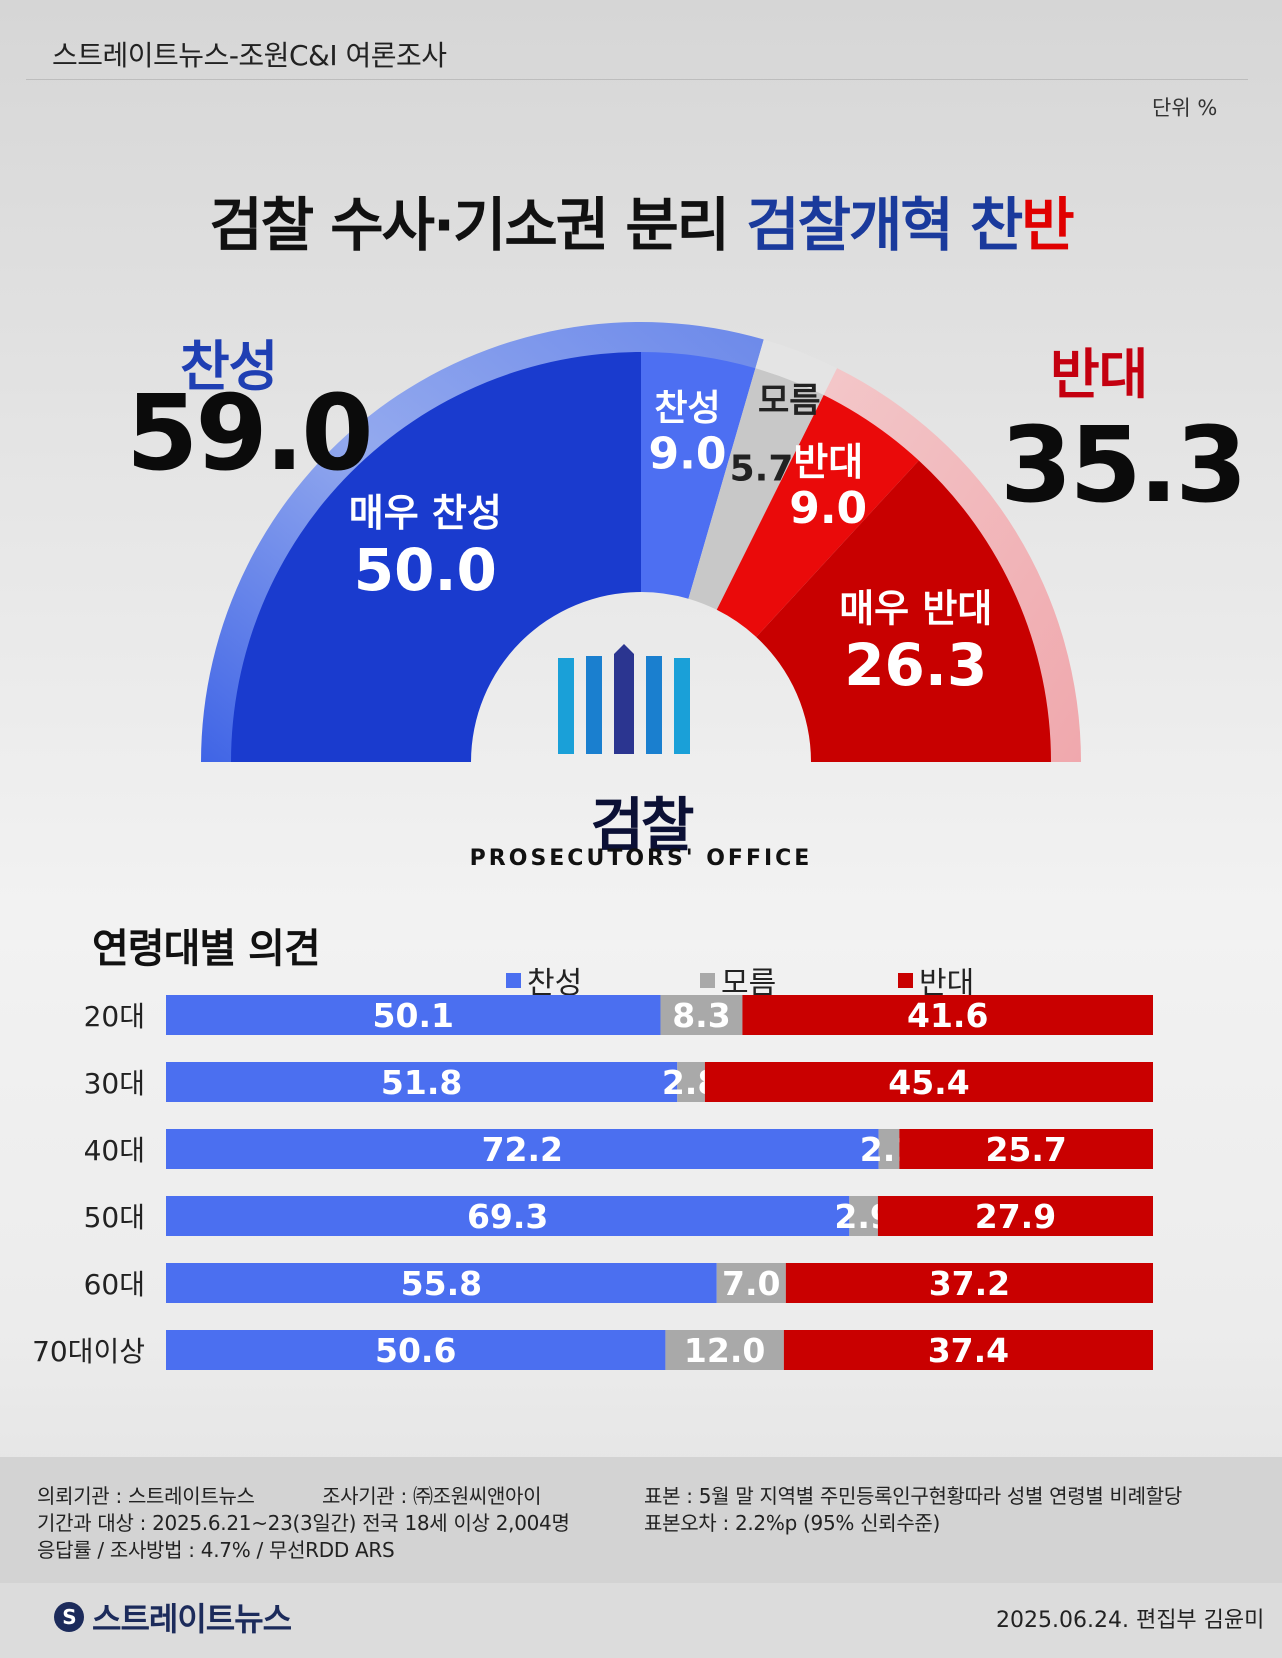 The image size is (1282, 1658). I want to click on legend-swatch-oppose, so click(905, 980).